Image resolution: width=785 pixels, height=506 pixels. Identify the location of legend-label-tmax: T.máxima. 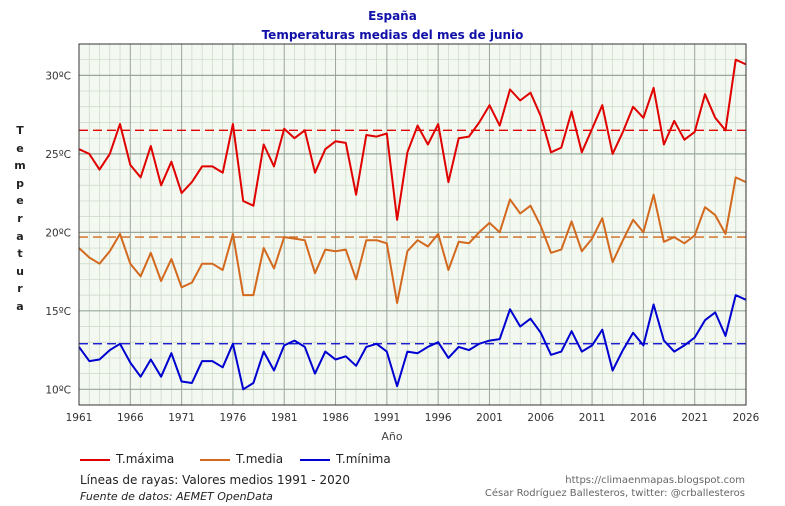
(145, 459).